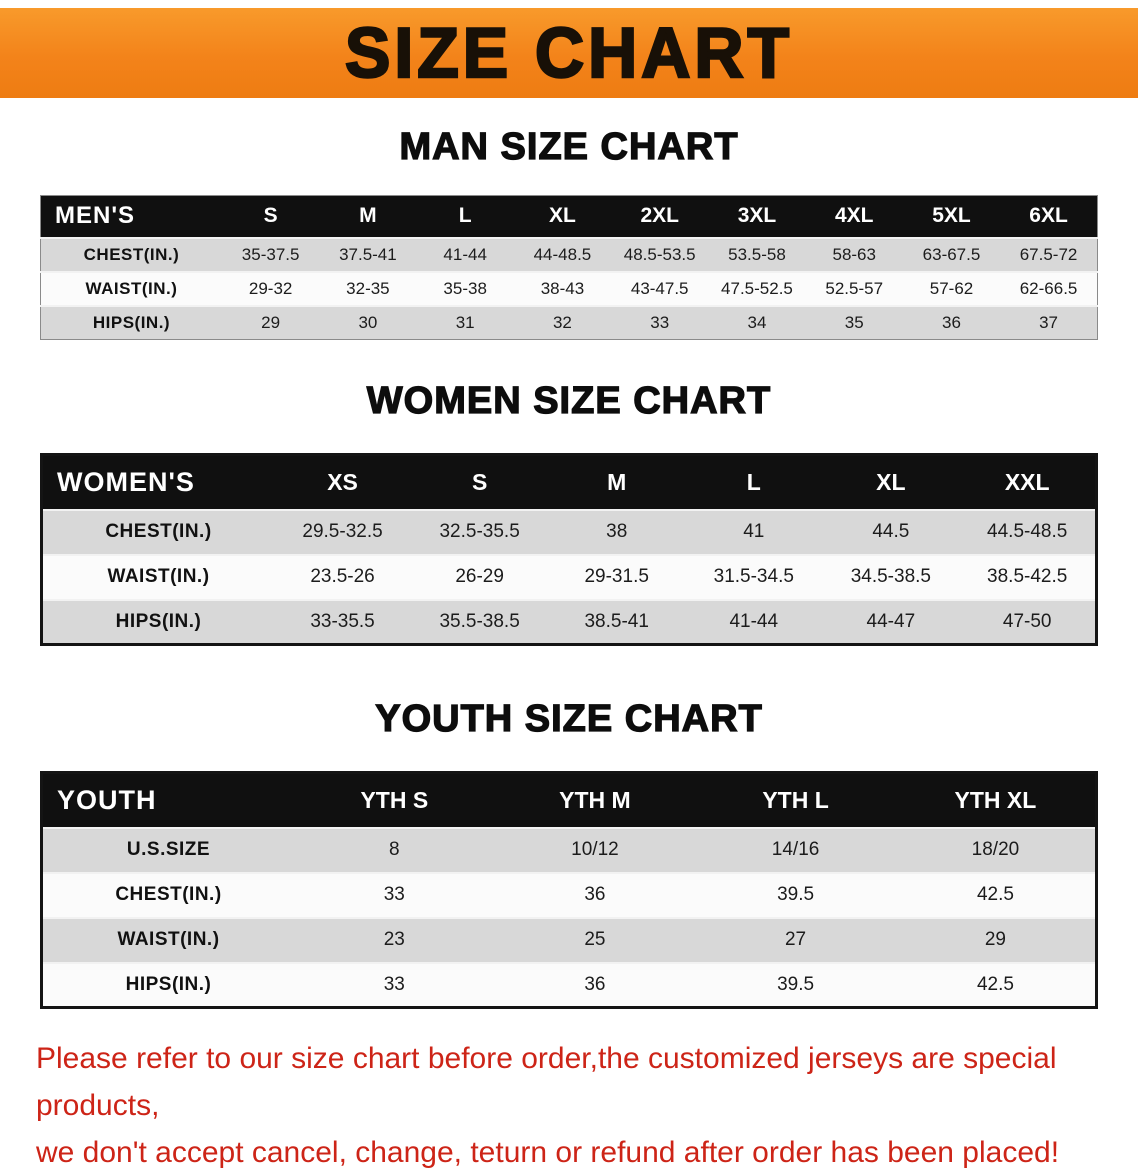 This screenshot has height=1176, width=1138. What do you see at coordinates (569, 940) in the screenshot?
I see `table-row: WAIST(IN.) 23 25 27 29` at bounding box center [569, 940].